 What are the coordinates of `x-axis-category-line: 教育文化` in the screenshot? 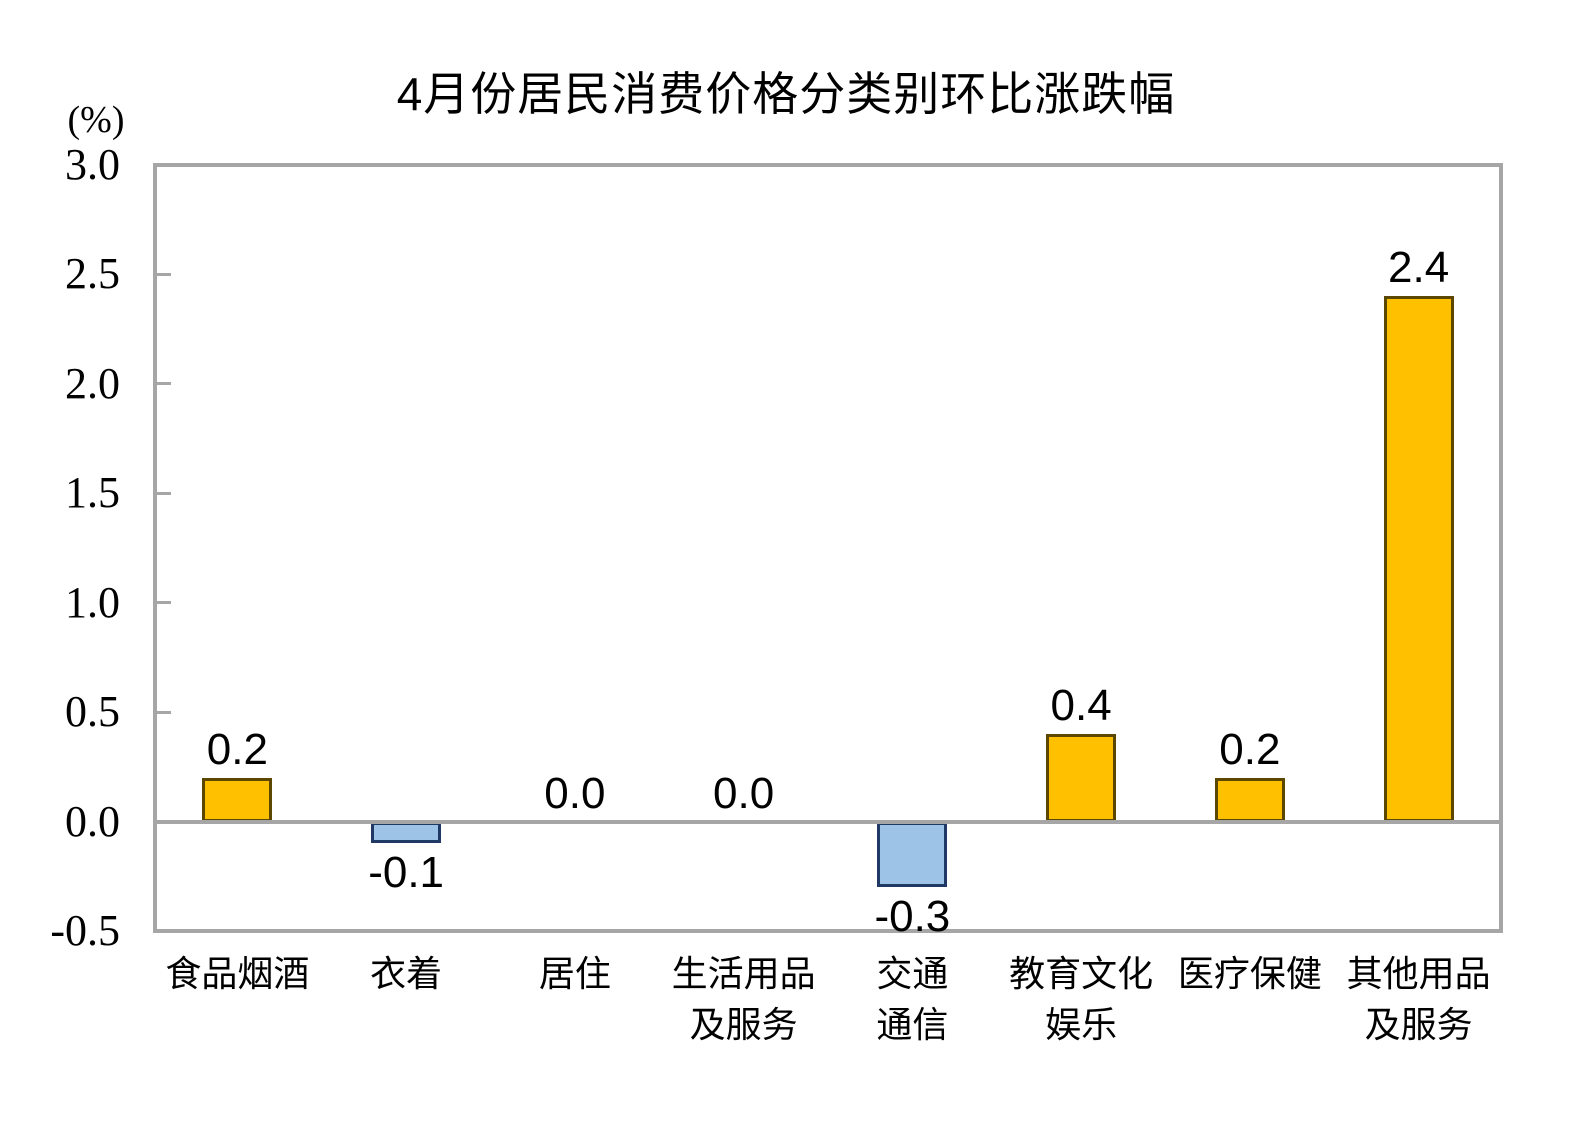 It's located at (1081, 973).